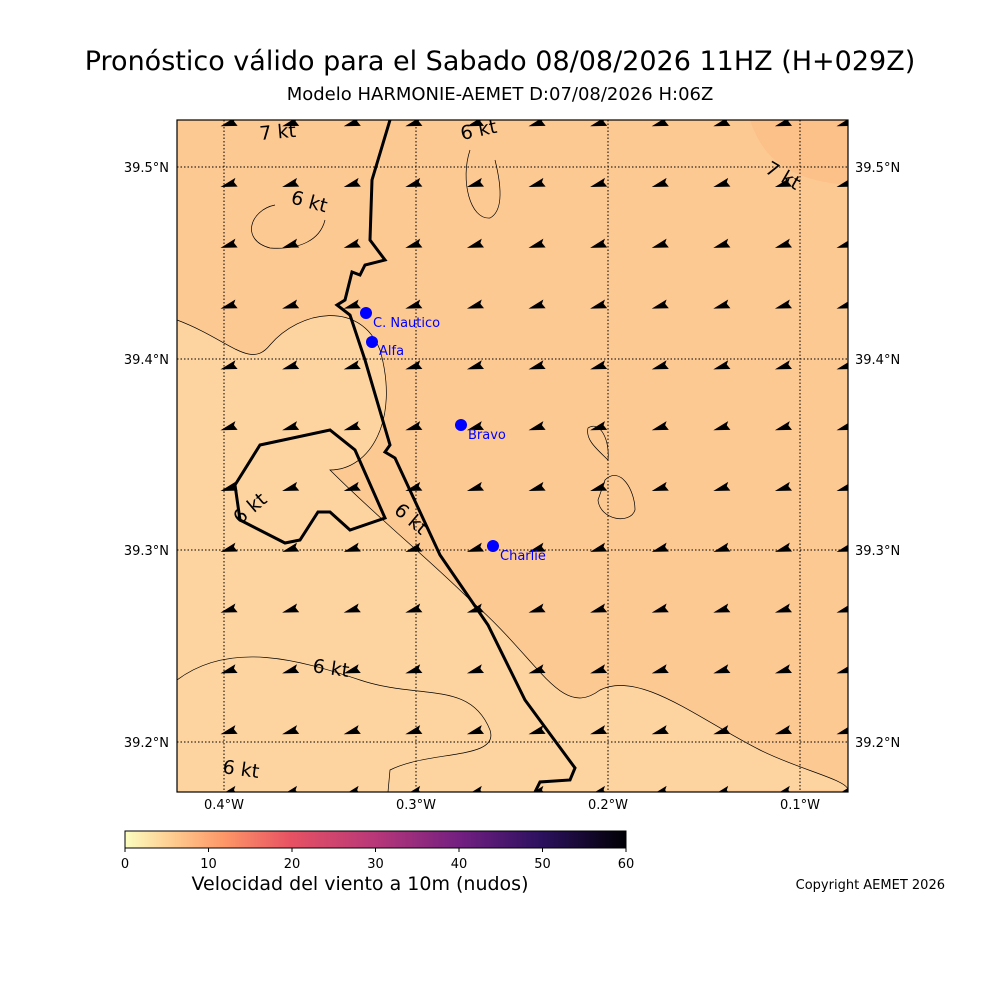 Image resolution: width=1000 pixels, height=1004 pixels. I want to click on contour, so click(483, 184).